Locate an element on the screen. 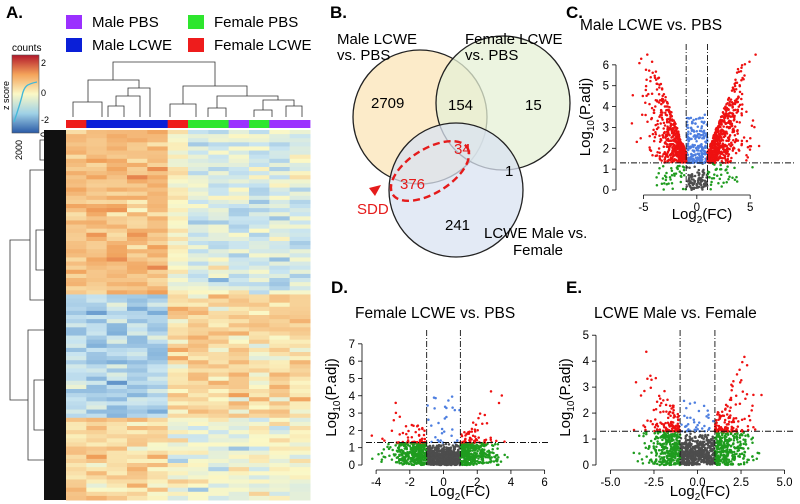  venn-label-a-line1: Male LCWE is located at coordinates (377, 39).